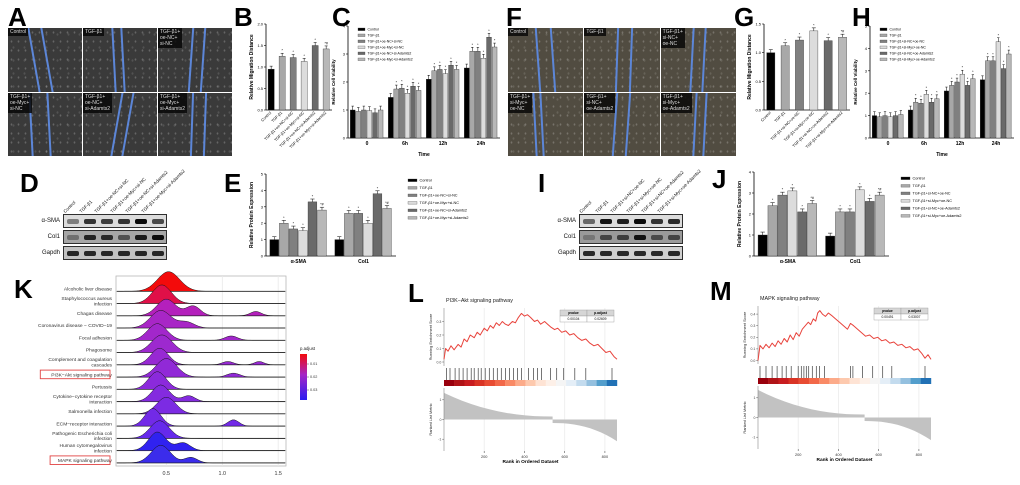  What do you see at coordinates (530, 417) in the screenshot?
I see `ranked-list-metric-area` at bounding box center [530, 417].